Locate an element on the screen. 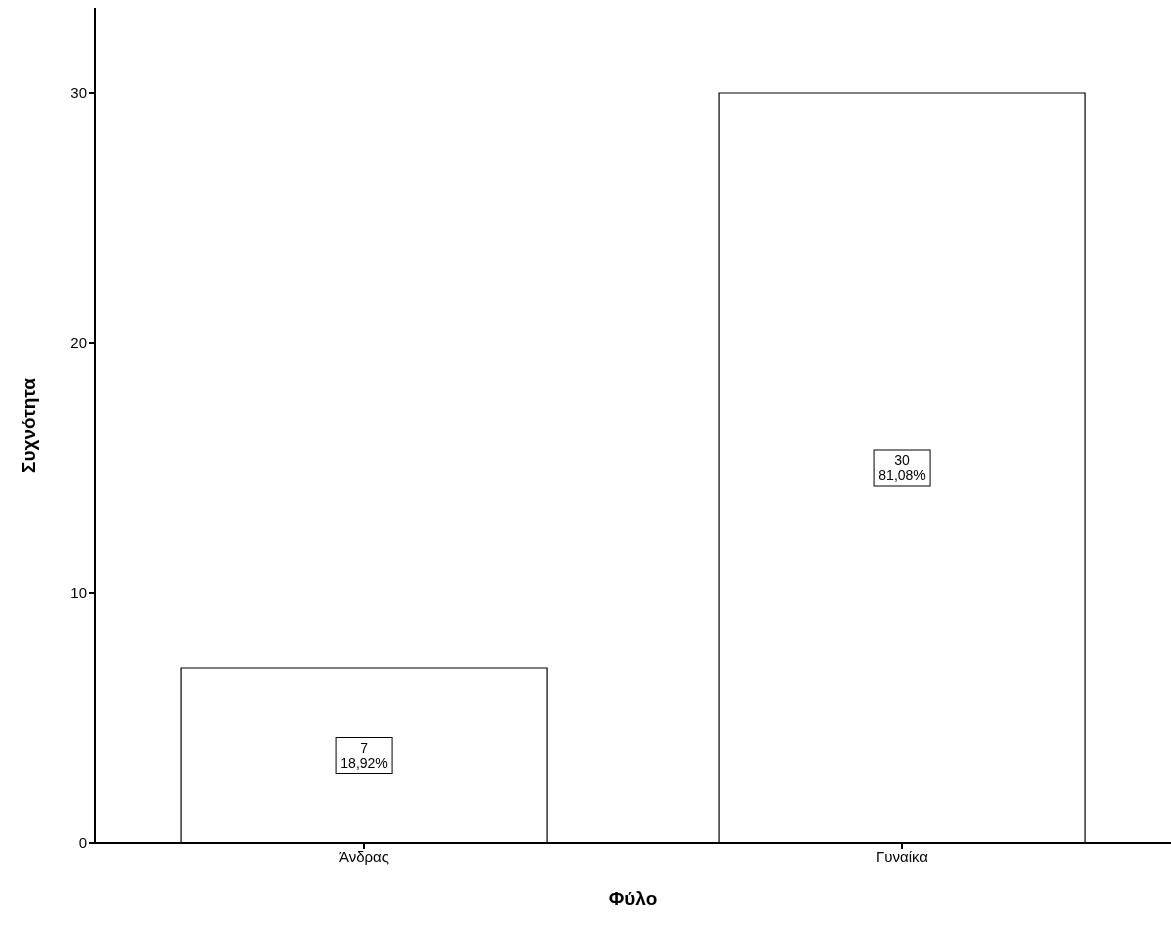 The width and height of the screenshot is (1171, 941). data-label: 30 81,08% is located at coordinates (902, 467).